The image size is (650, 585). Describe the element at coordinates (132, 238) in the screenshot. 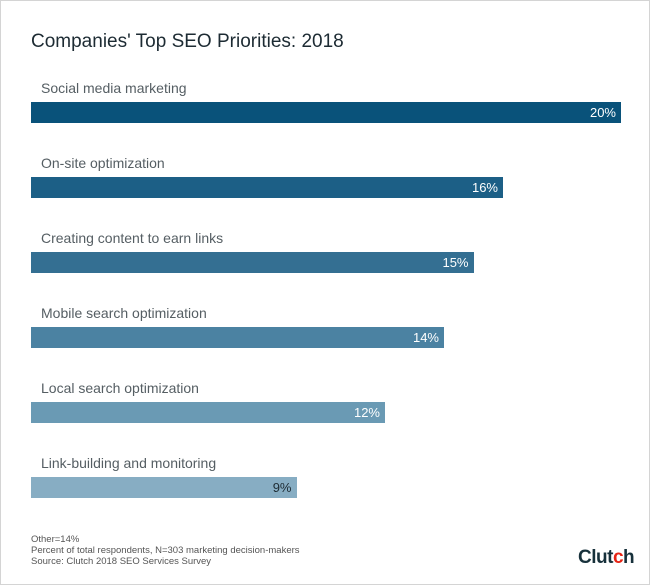

I see `category-label: Creating content to earn links` at that location.